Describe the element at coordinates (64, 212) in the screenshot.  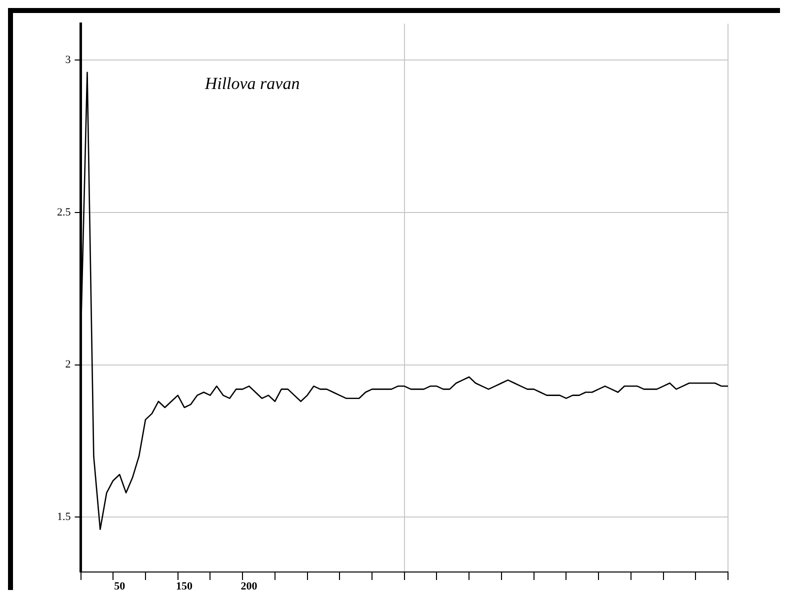
I see `y-tick-label: 2.5` at that location.